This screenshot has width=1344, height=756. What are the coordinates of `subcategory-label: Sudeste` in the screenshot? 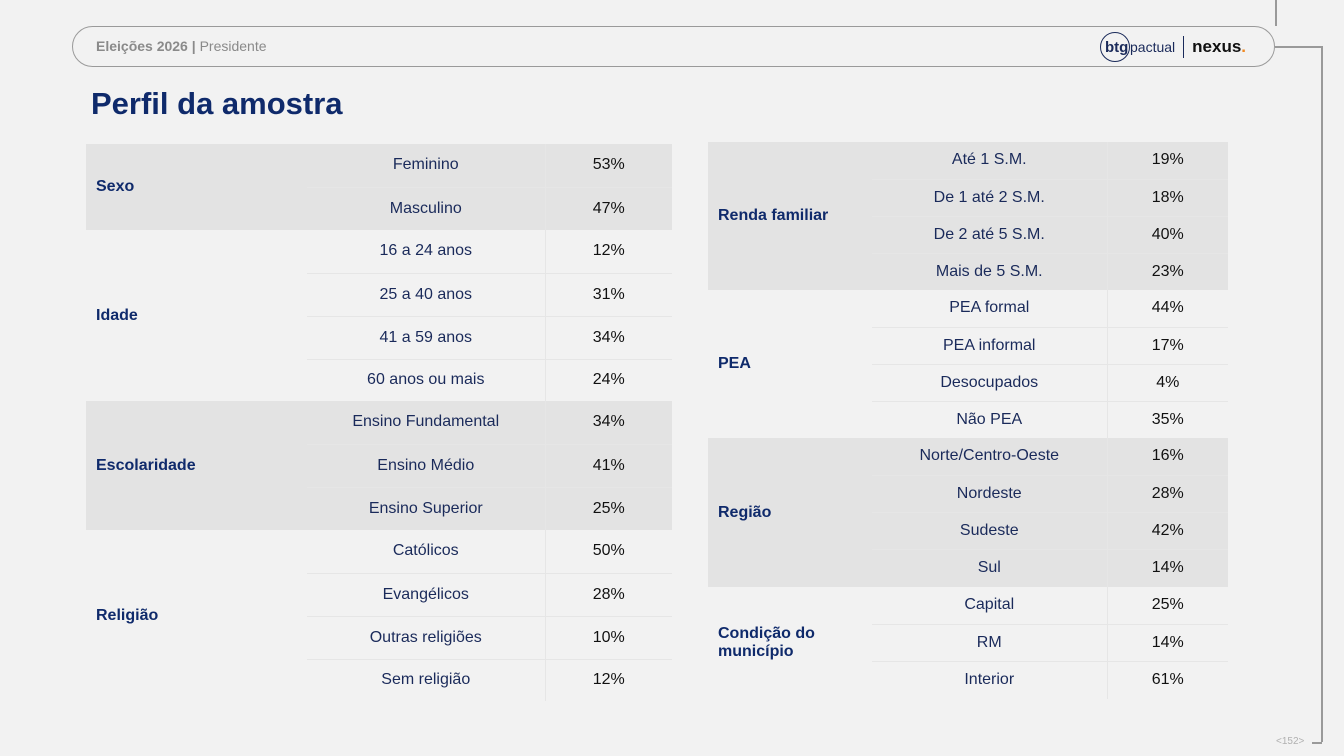 It's located at (990, 530).